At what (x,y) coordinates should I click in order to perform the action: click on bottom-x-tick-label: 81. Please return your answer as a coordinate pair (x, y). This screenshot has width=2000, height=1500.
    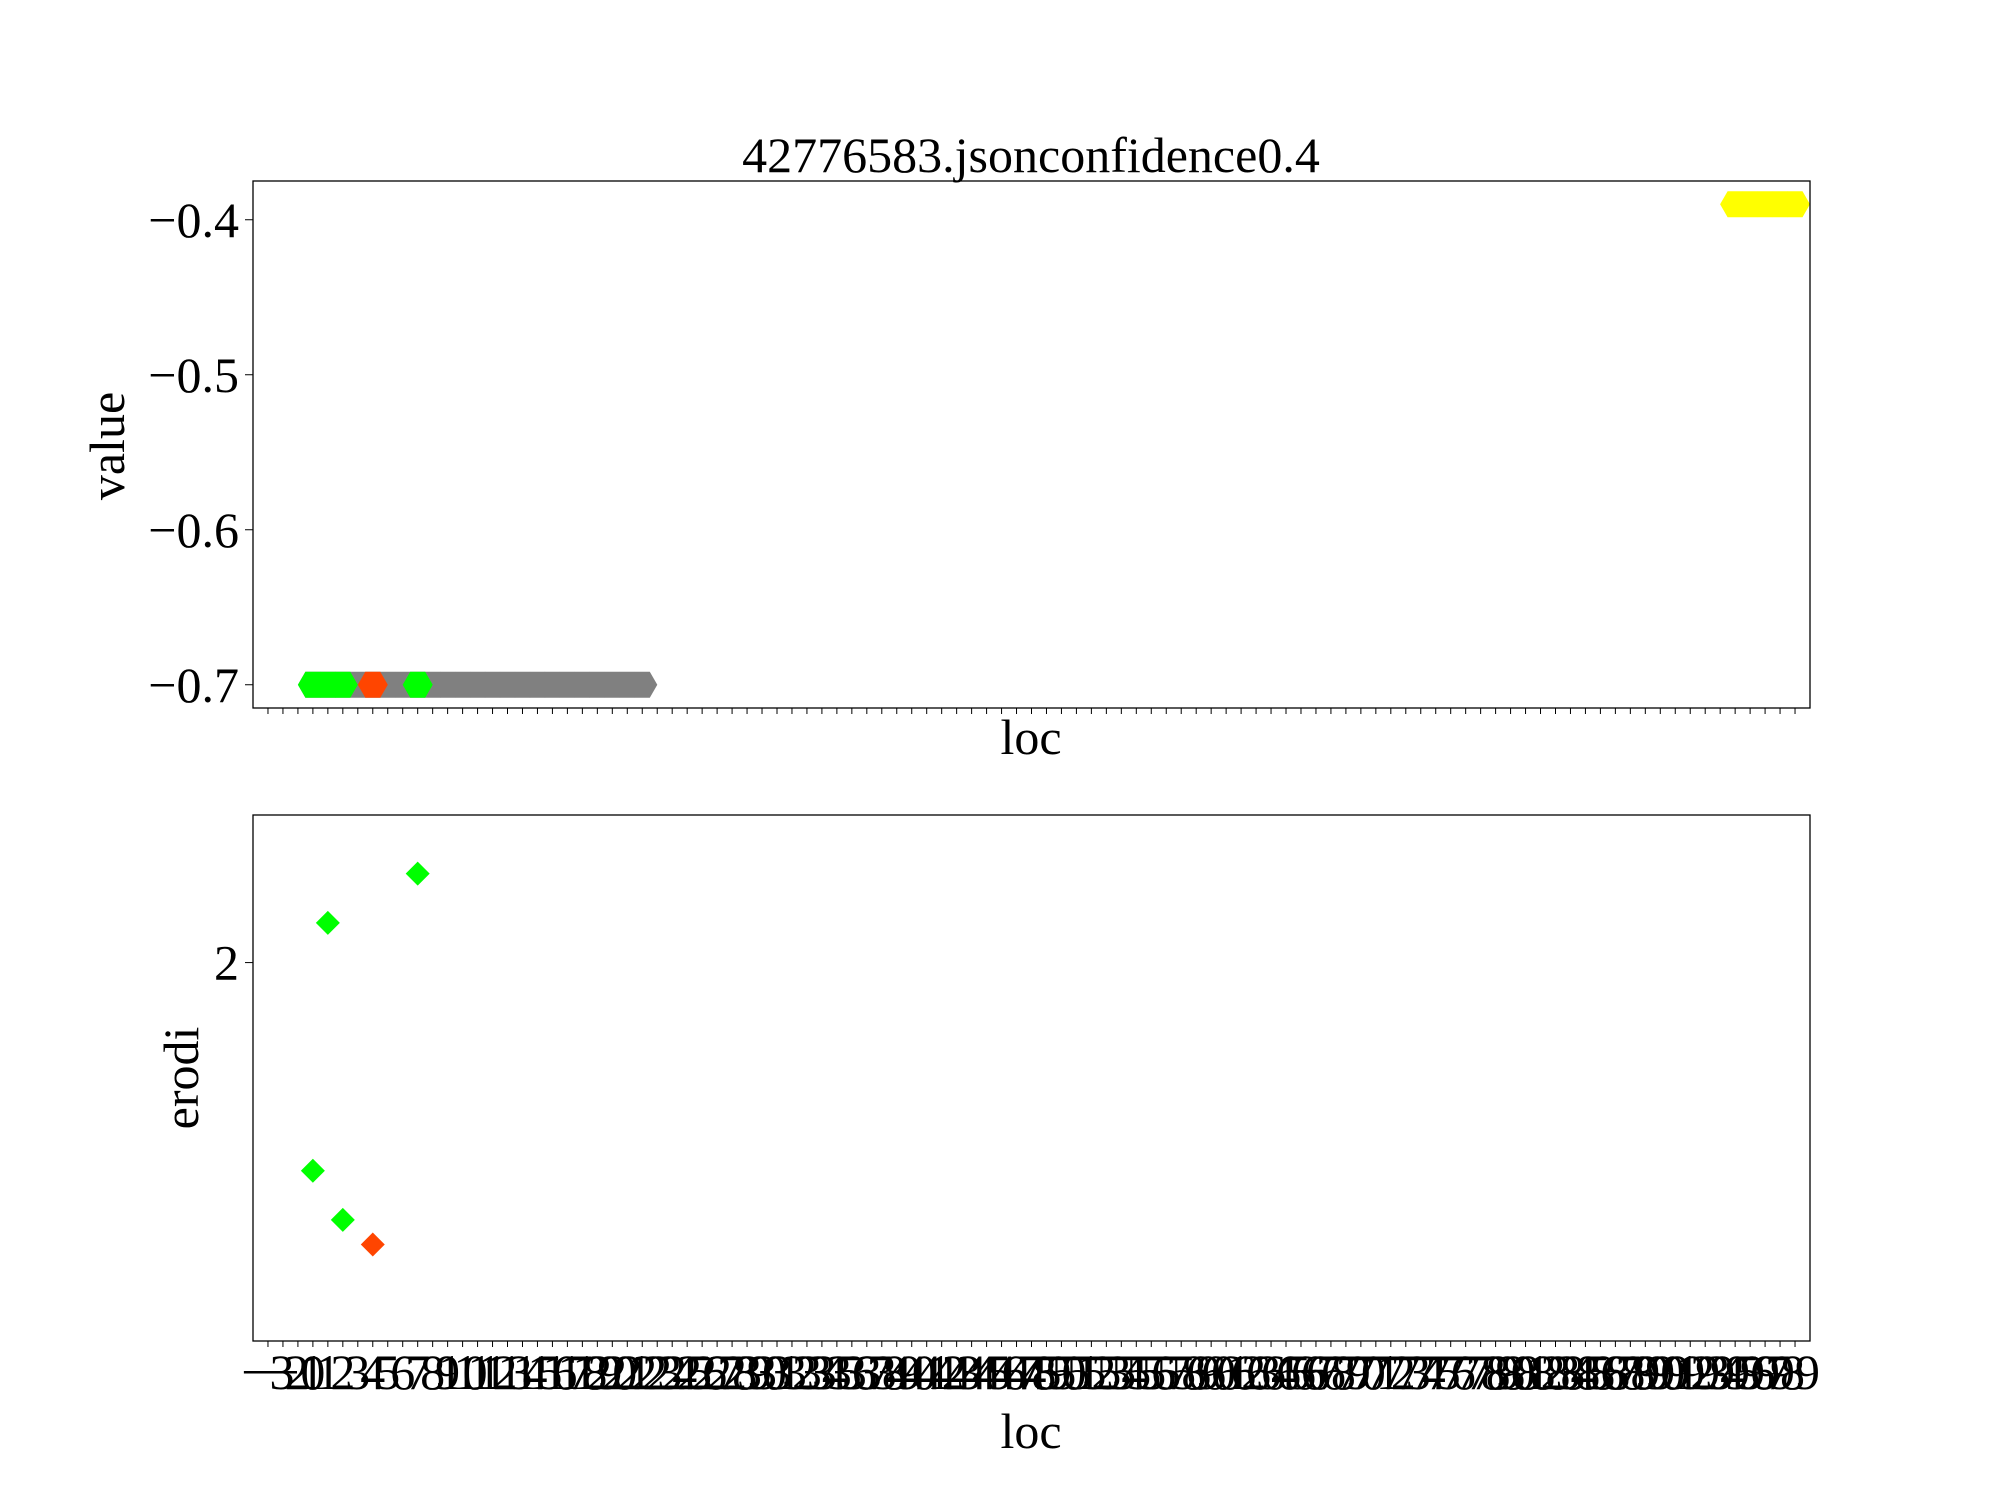
    Looking at the image, I should click on (1526, 1372).